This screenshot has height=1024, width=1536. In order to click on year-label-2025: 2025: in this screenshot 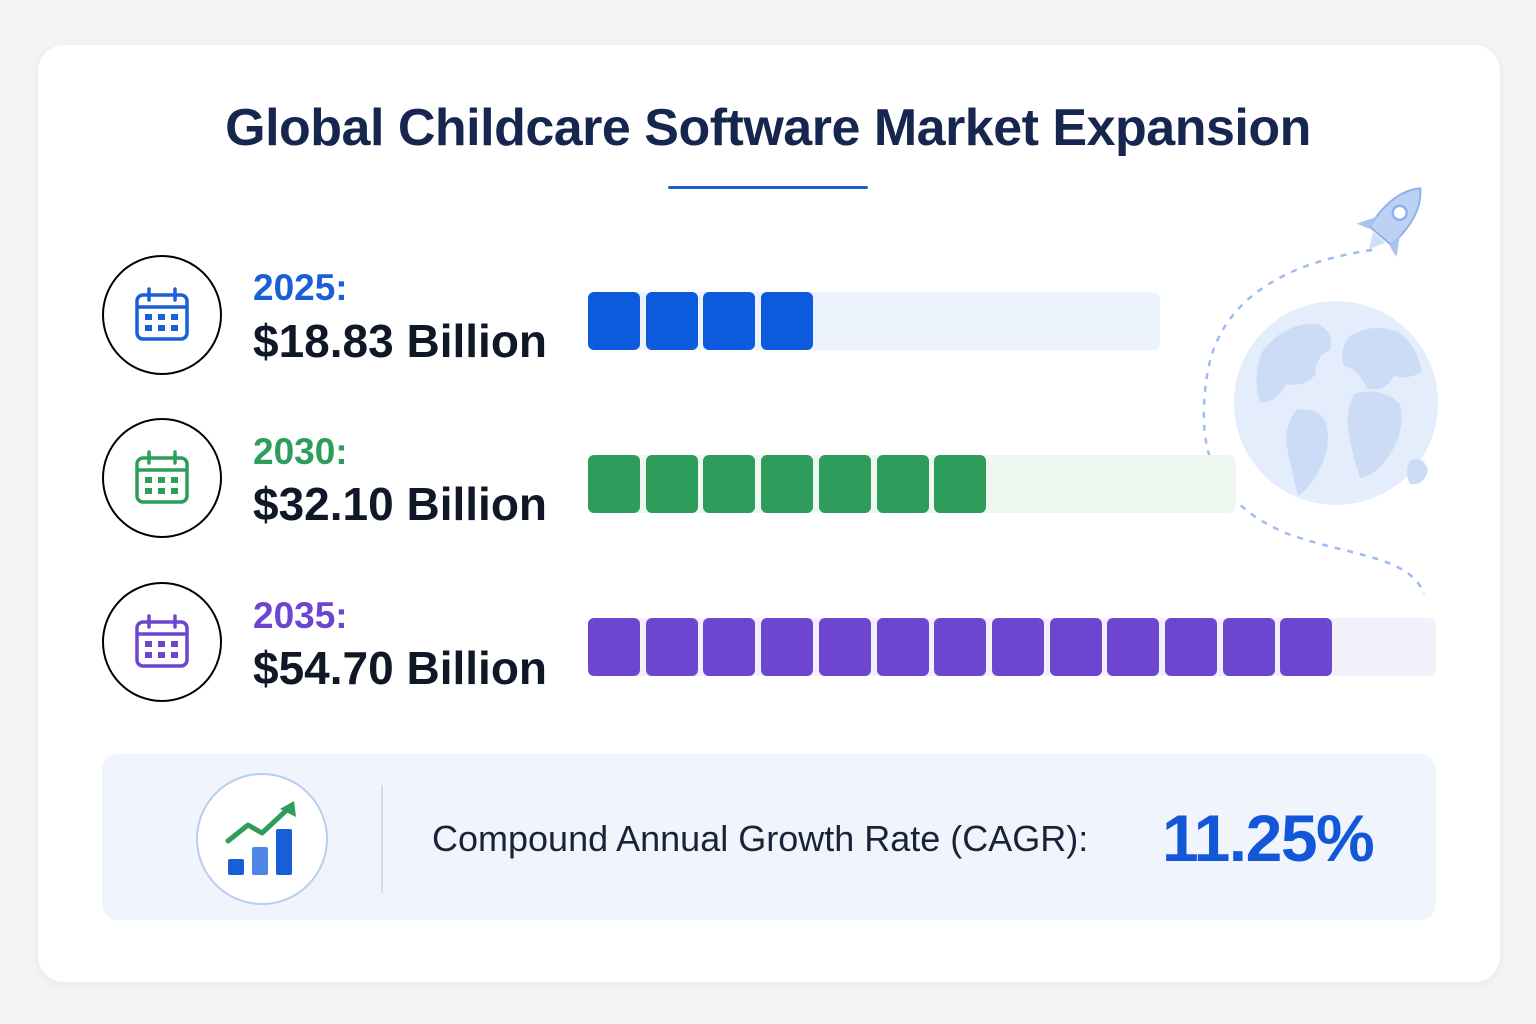, I will do `click(300, 287)`.